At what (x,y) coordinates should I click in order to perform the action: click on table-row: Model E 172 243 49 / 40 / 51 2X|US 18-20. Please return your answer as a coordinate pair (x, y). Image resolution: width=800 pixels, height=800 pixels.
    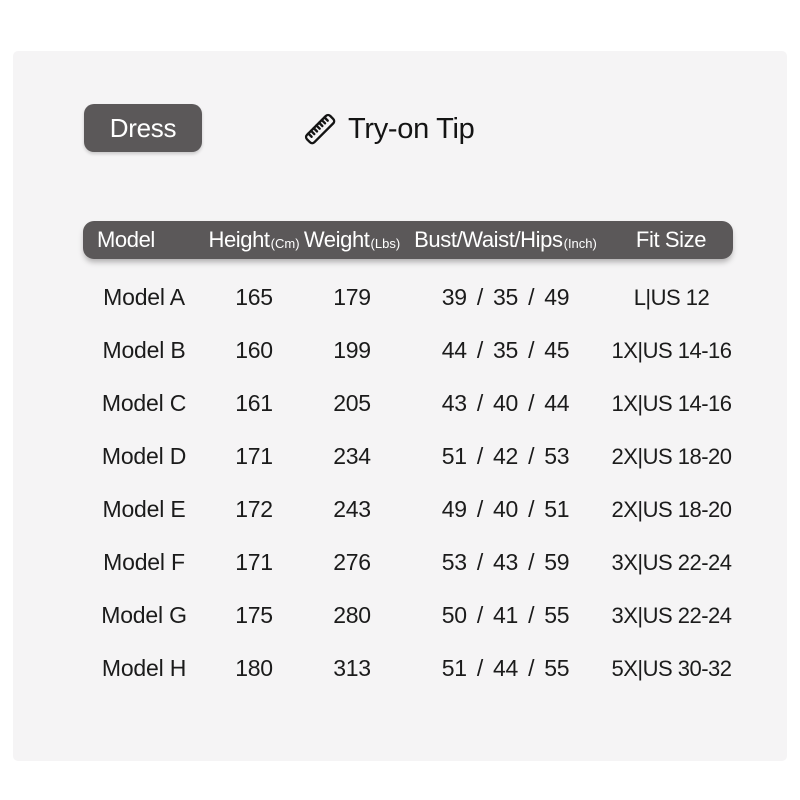
    Looking at the image, I should click on (408, 509).